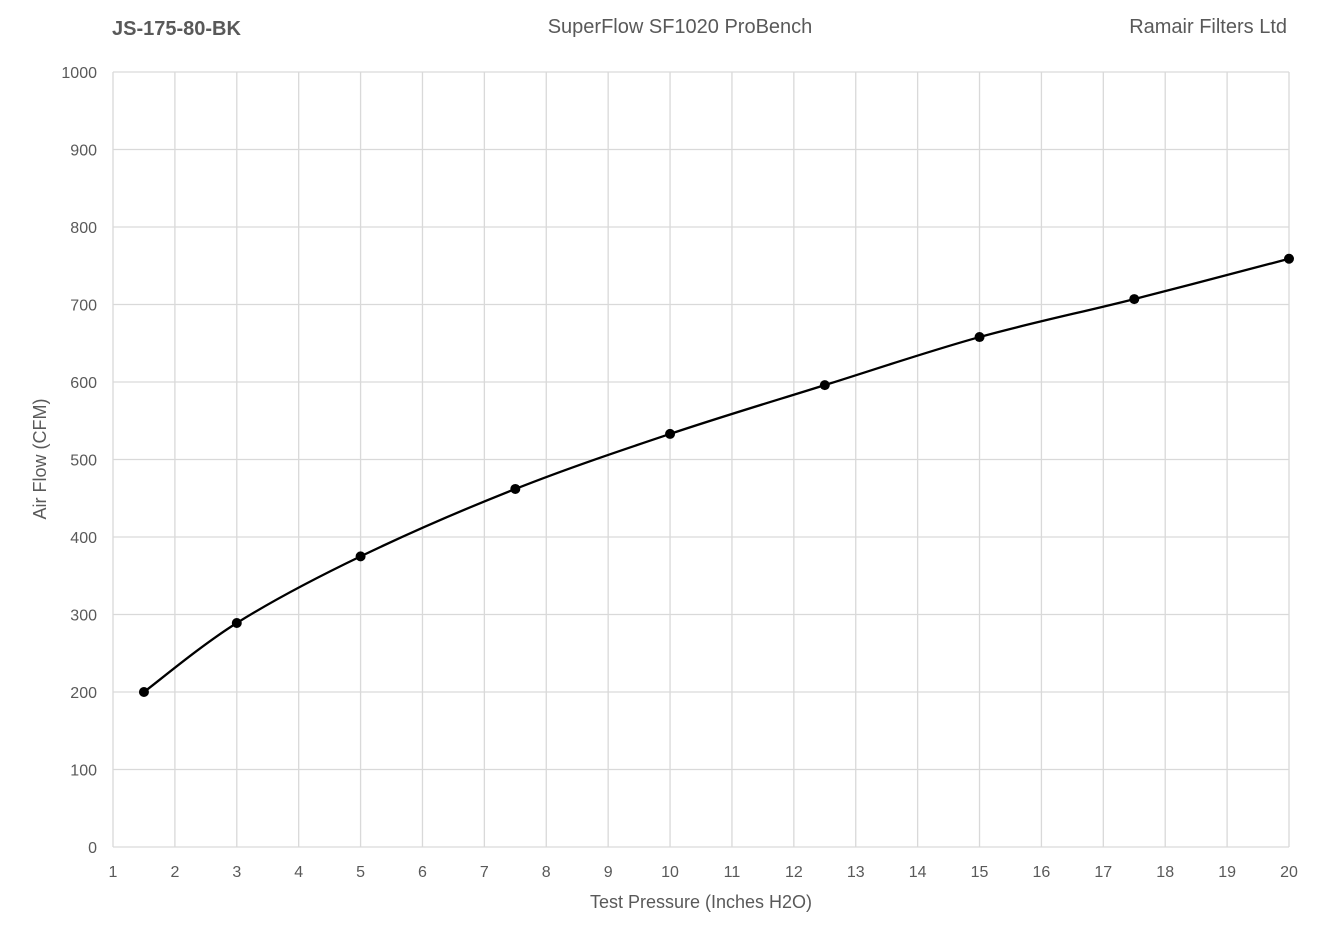 Image resolution: width=1321 pixels, height=940 pixels. What do you see at coordinates (83, 538) in the screenshot?
I see `y-tick-label: 400` at bounding box center [83, 538].